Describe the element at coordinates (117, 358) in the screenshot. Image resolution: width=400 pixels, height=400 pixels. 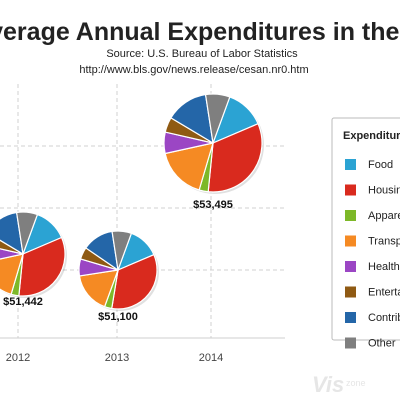
I see `x-tick-label: 2013` at that location.